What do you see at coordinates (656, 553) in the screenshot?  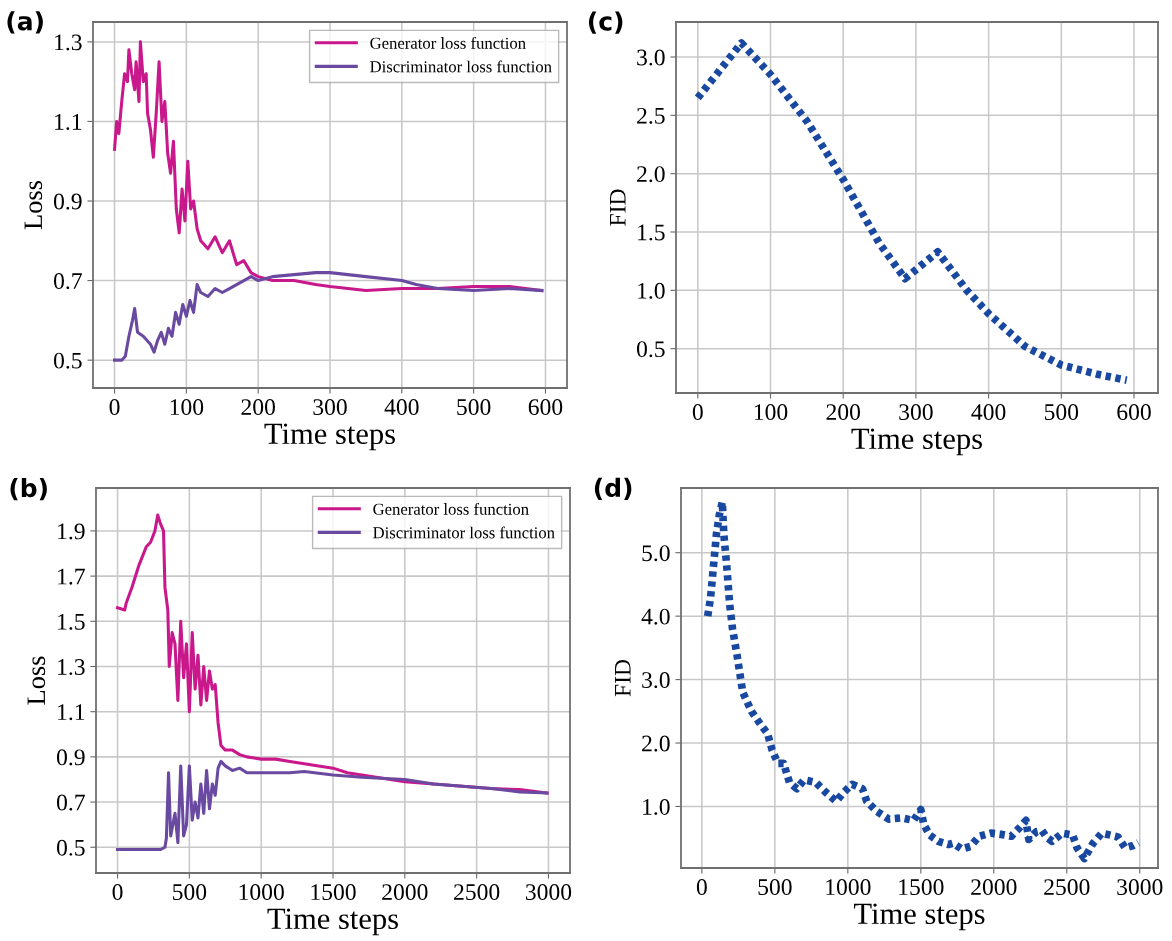 I see `y-tick-label: 5.0` at bounding box center [656, 553].